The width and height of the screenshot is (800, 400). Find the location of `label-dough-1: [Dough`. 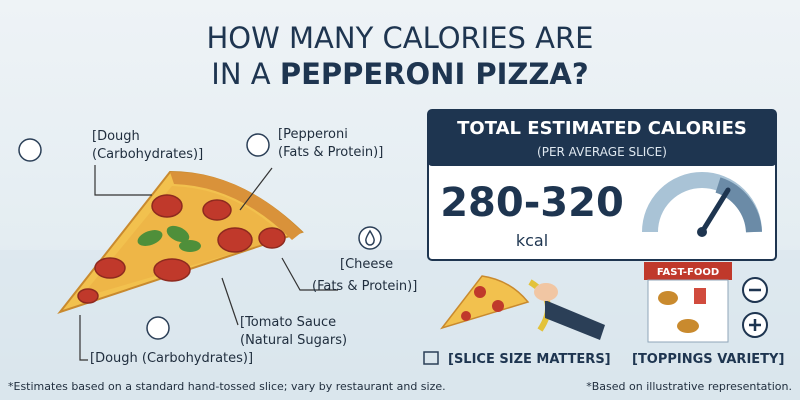

label-dough-1: [Dough is located at coordinates (116, 136).